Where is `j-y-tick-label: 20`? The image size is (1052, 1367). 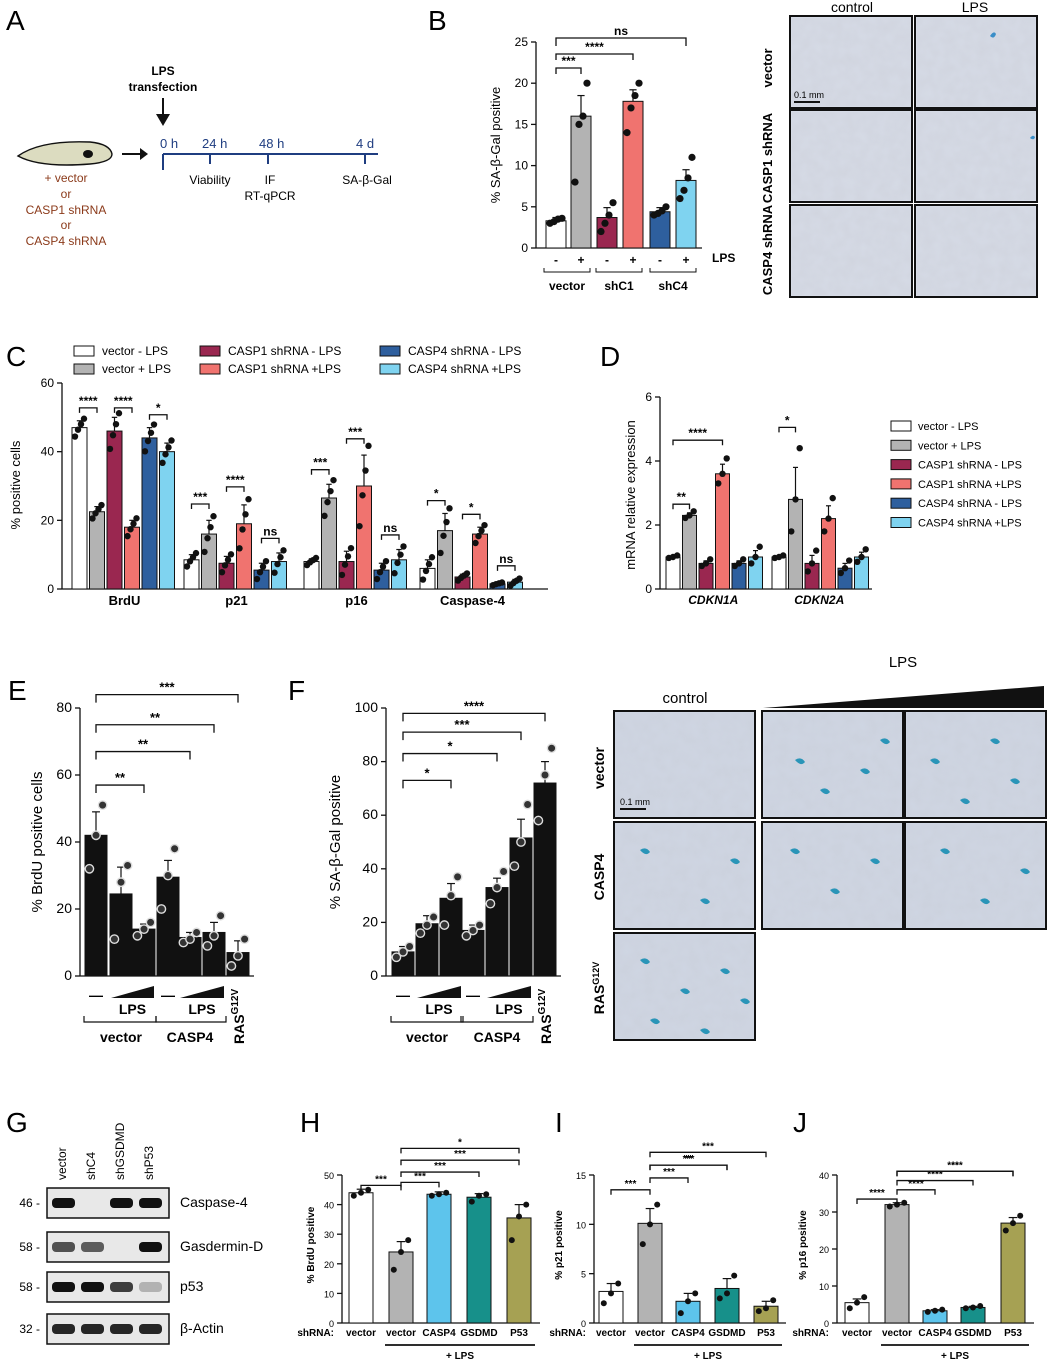
j-y-tick-label: 20 is located at coordinates (824, 1250).